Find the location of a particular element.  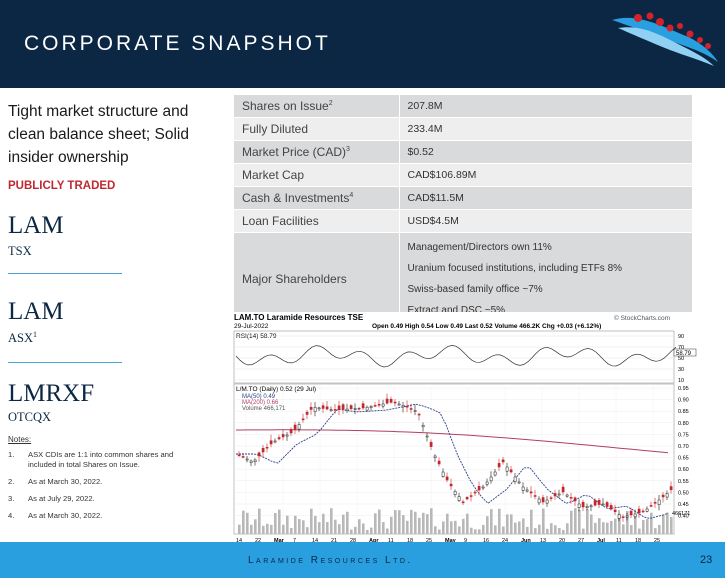

ma200-legend: MA(200) 0.66 is located at coordinates (260, 403).